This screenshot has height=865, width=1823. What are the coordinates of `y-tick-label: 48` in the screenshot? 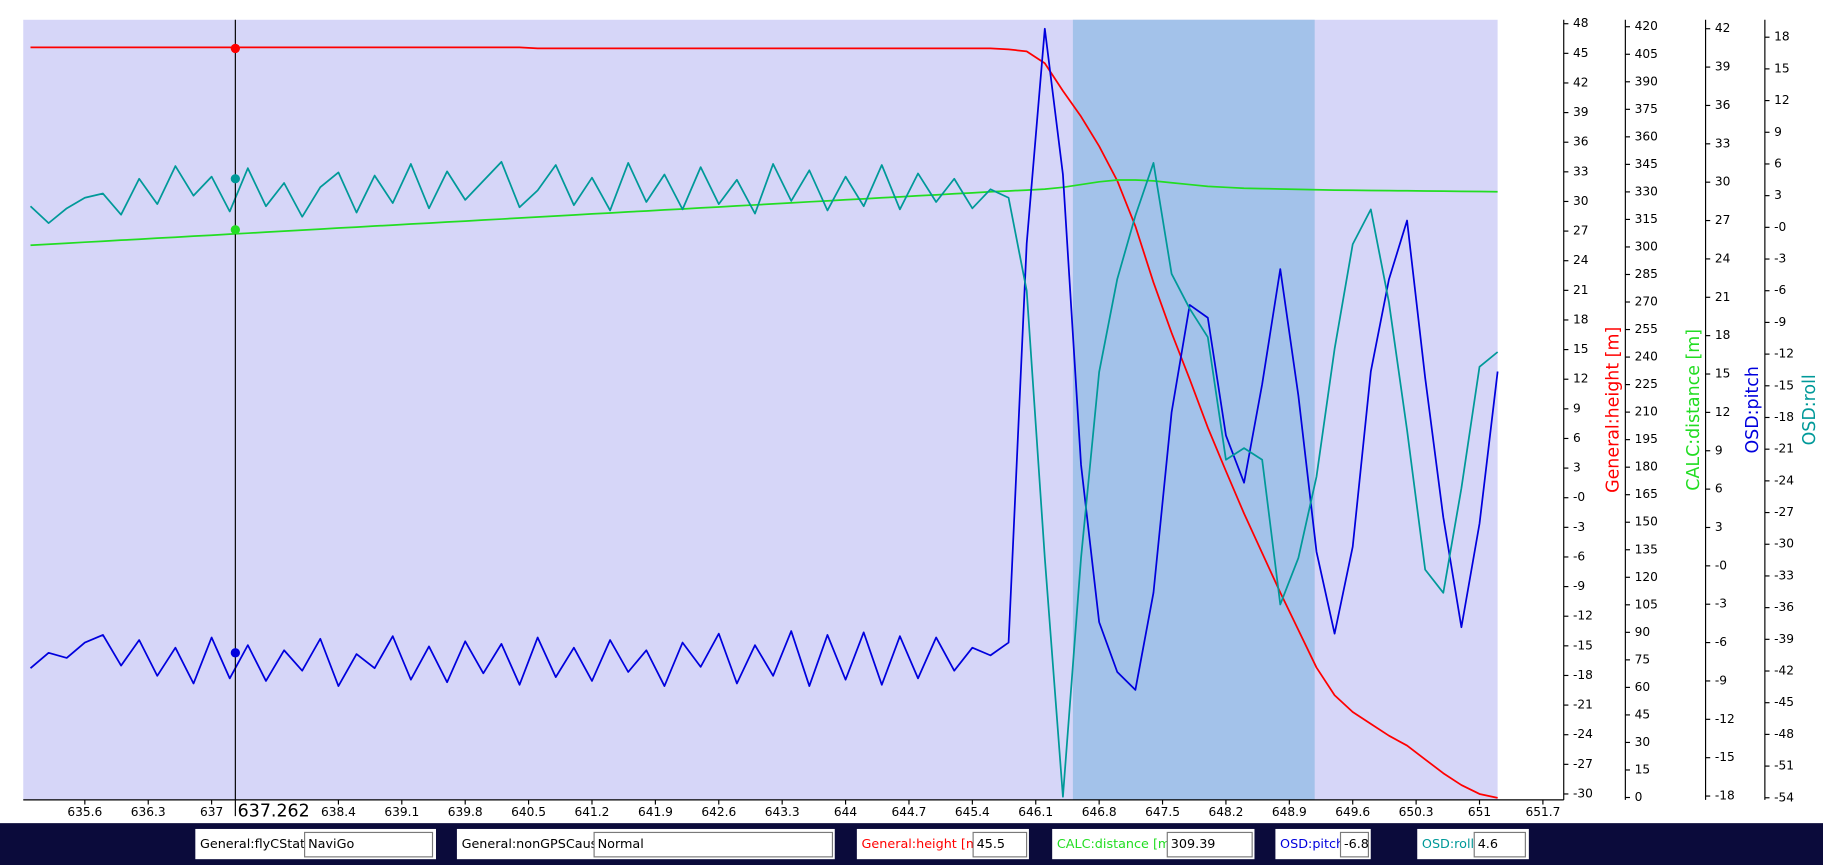 It's located at (1581, 23).